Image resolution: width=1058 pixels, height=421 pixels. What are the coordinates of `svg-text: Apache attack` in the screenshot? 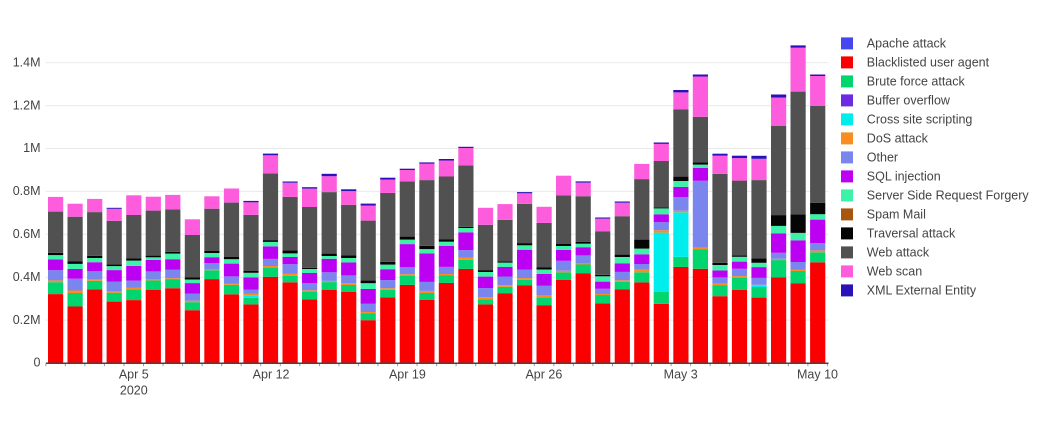 It's located at (907, 44).